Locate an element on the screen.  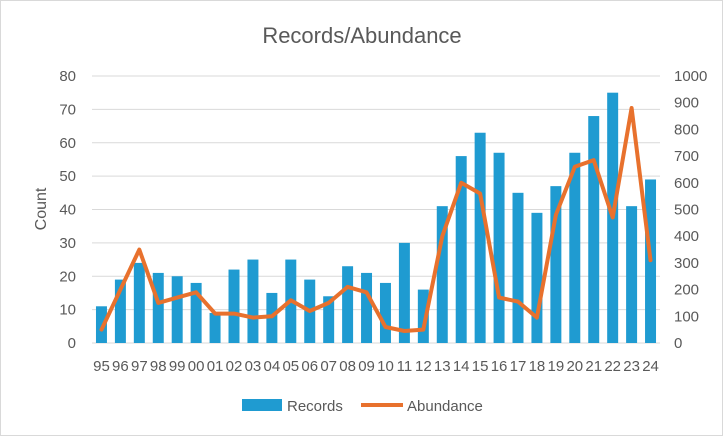
left-axis-ticks: 0 10 20 30 40 50 60 70 80 is located at coordinates (67, 210).